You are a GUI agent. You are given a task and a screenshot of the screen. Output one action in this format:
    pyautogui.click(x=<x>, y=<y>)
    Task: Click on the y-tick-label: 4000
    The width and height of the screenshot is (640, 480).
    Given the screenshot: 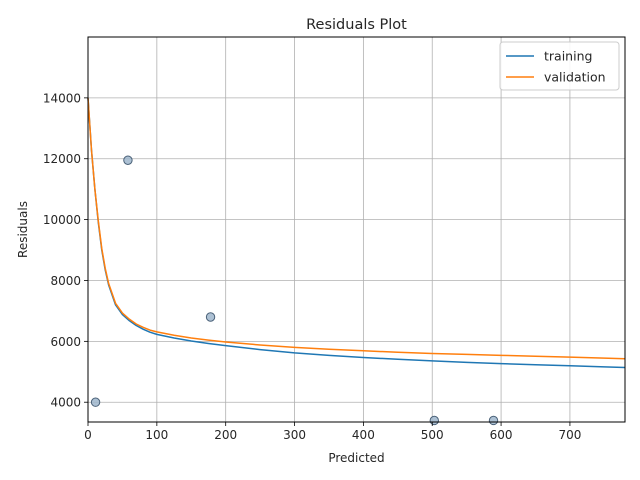 What is the action you would take?
    pyautogui.click(x=65, y=403)
    